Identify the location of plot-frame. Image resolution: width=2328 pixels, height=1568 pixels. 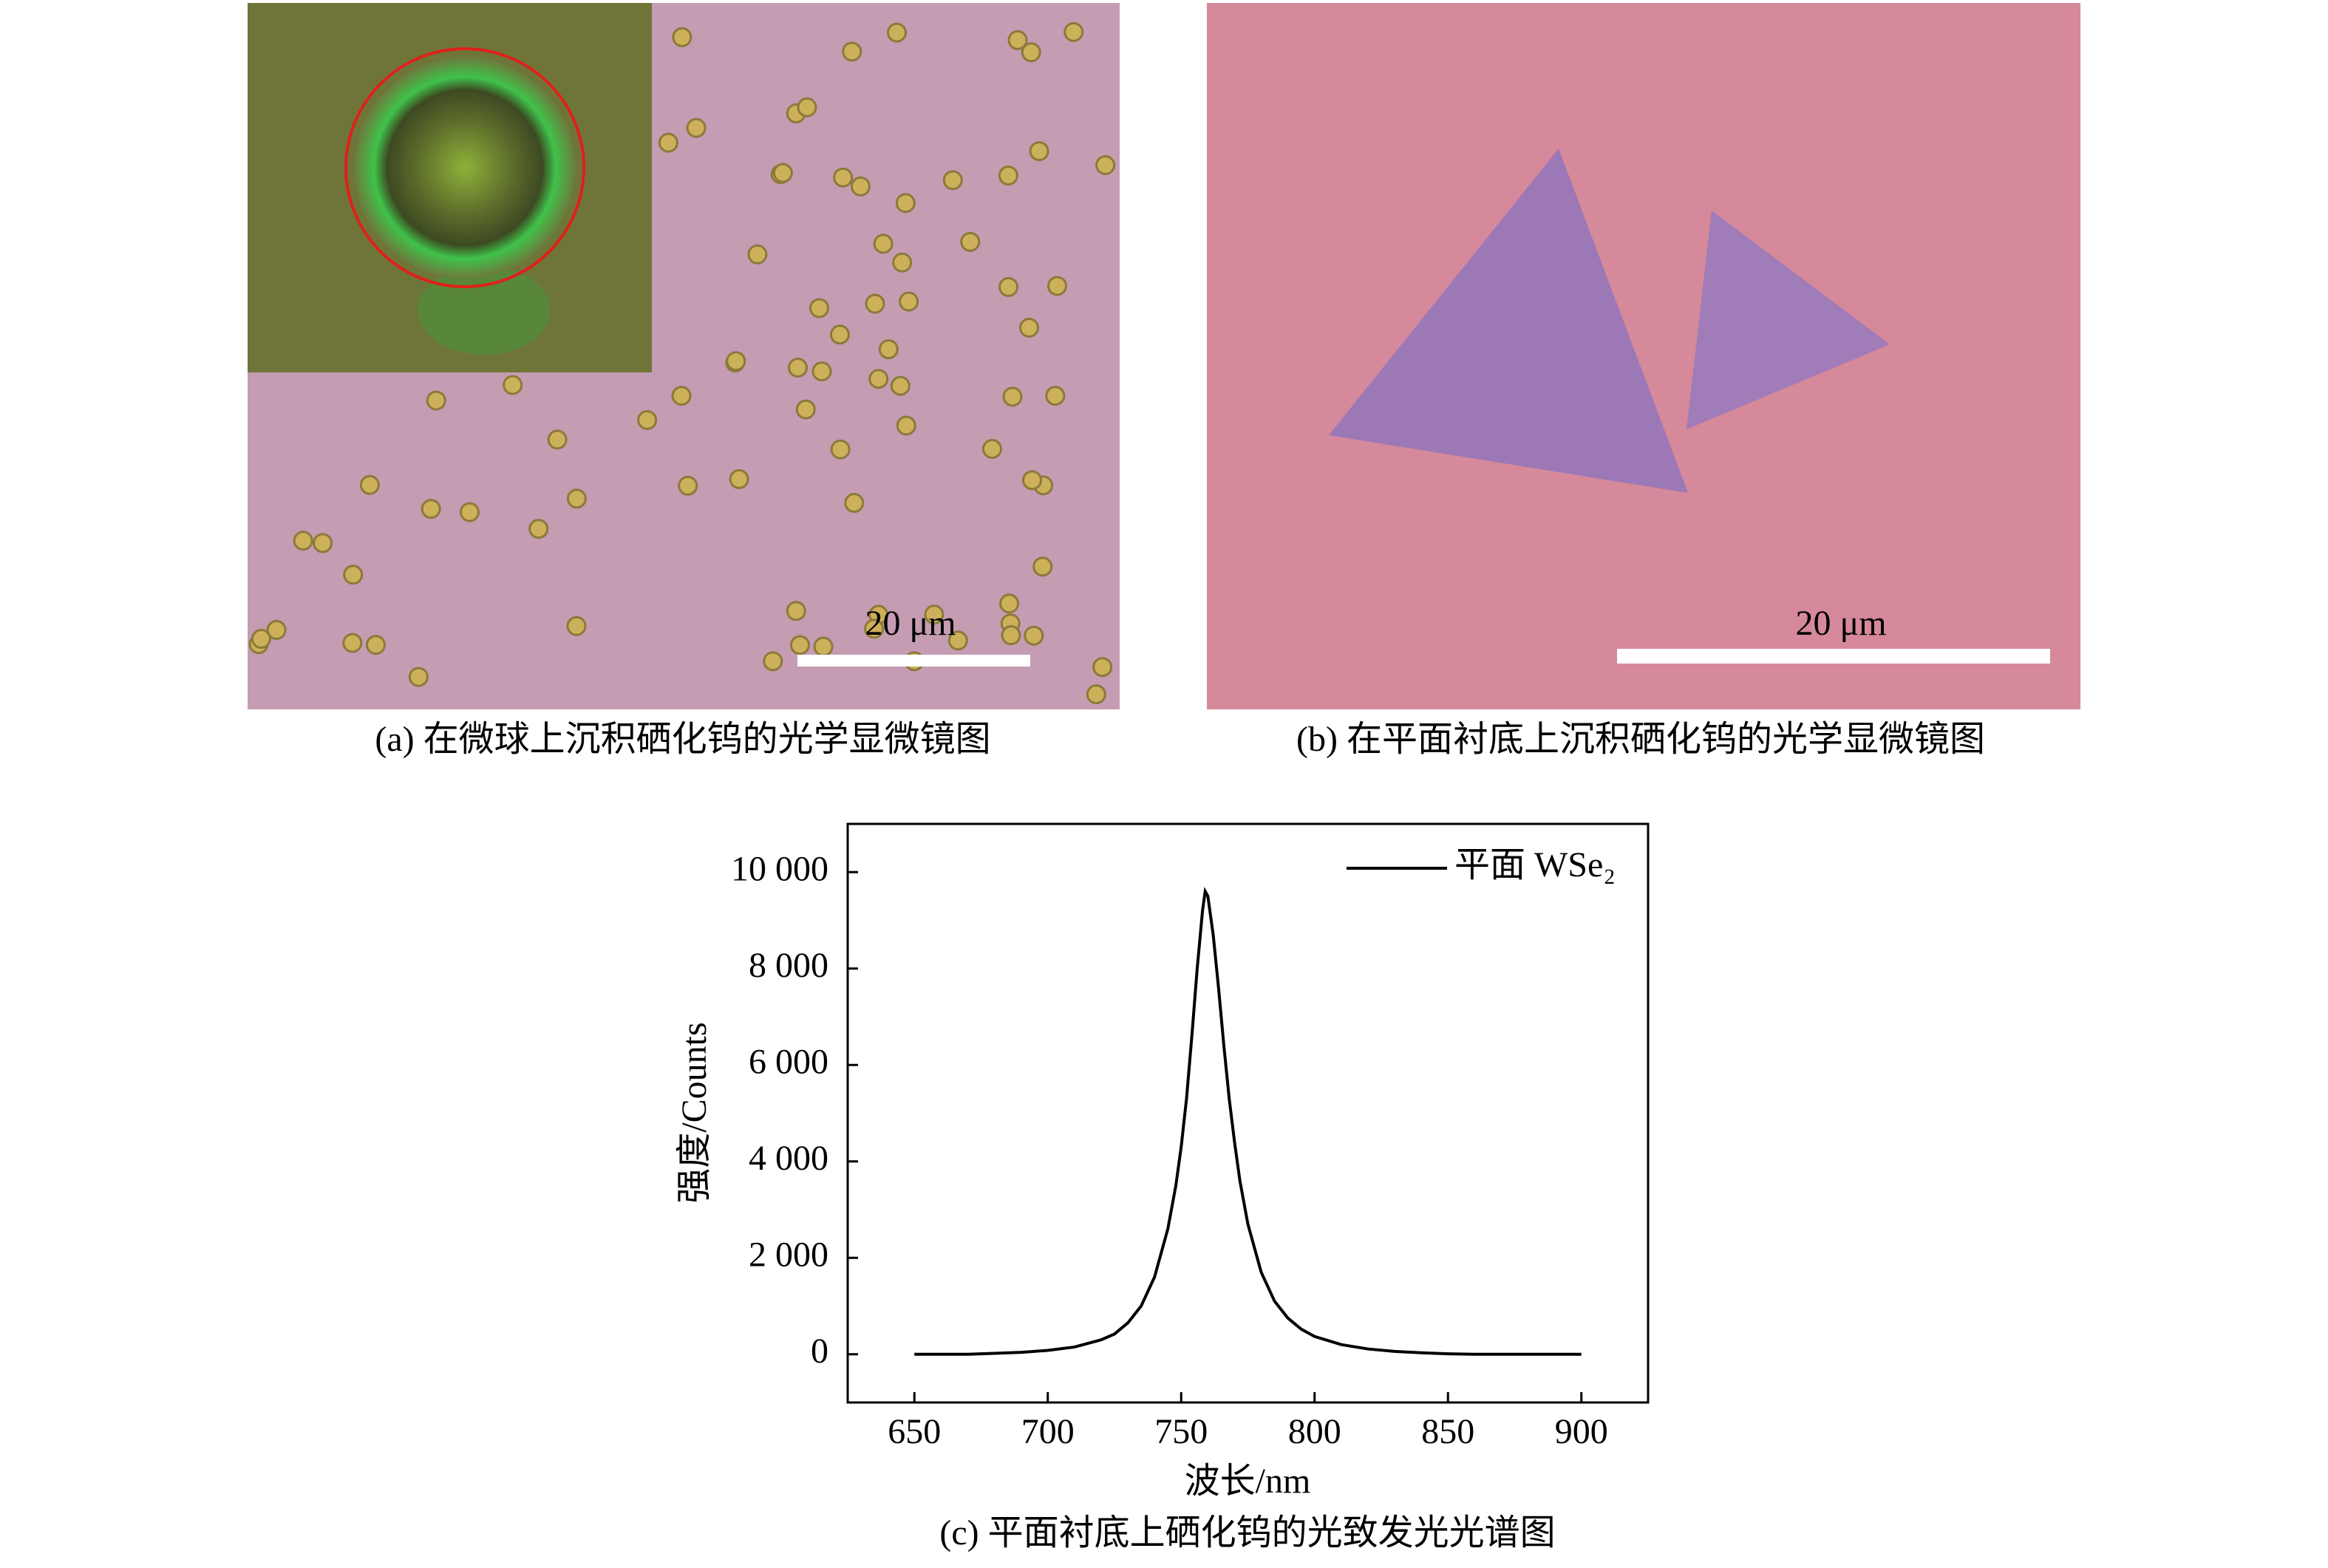
(1248, 1113).